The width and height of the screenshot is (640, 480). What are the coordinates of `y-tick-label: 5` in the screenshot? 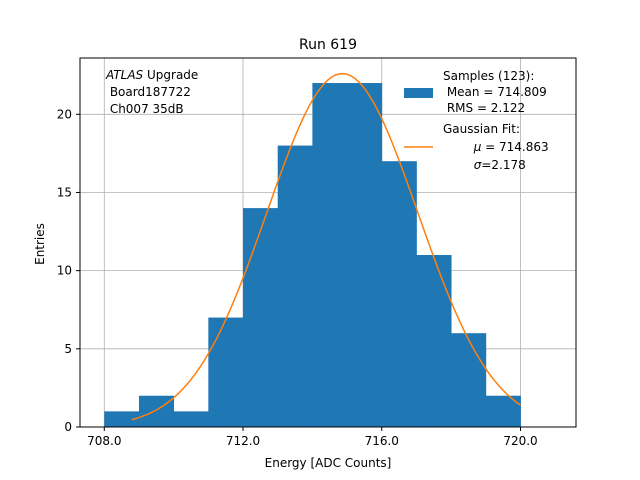 It's located at (68, 349).